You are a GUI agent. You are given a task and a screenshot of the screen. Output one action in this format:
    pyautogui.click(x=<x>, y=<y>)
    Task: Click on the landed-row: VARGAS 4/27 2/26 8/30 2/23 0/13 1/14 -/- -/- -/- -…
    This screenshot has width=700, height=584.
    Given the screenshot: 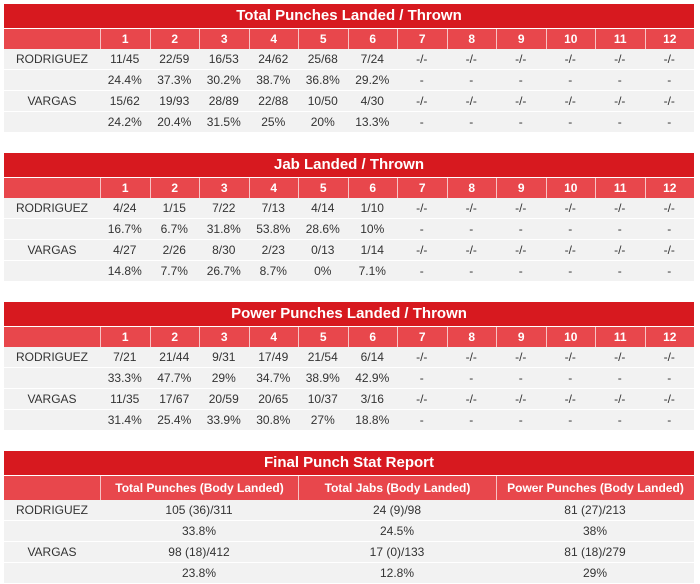 What is the action you would take?
    pyautogui.click(x=349, y=250)
    